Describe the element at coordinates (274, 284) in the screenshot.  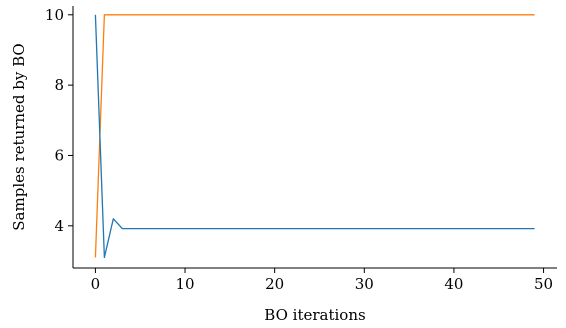
I see `x-tick-label: 20` at that location.